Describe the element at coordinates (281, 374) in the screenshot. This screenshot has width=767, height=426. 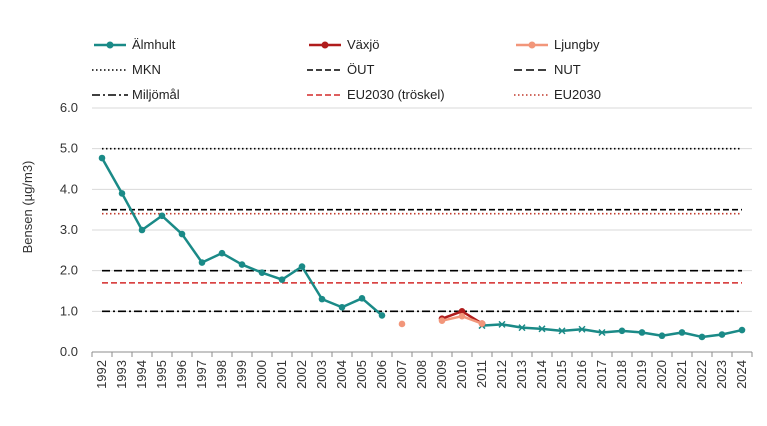
I see `x-tick-label: 2001` at that location.